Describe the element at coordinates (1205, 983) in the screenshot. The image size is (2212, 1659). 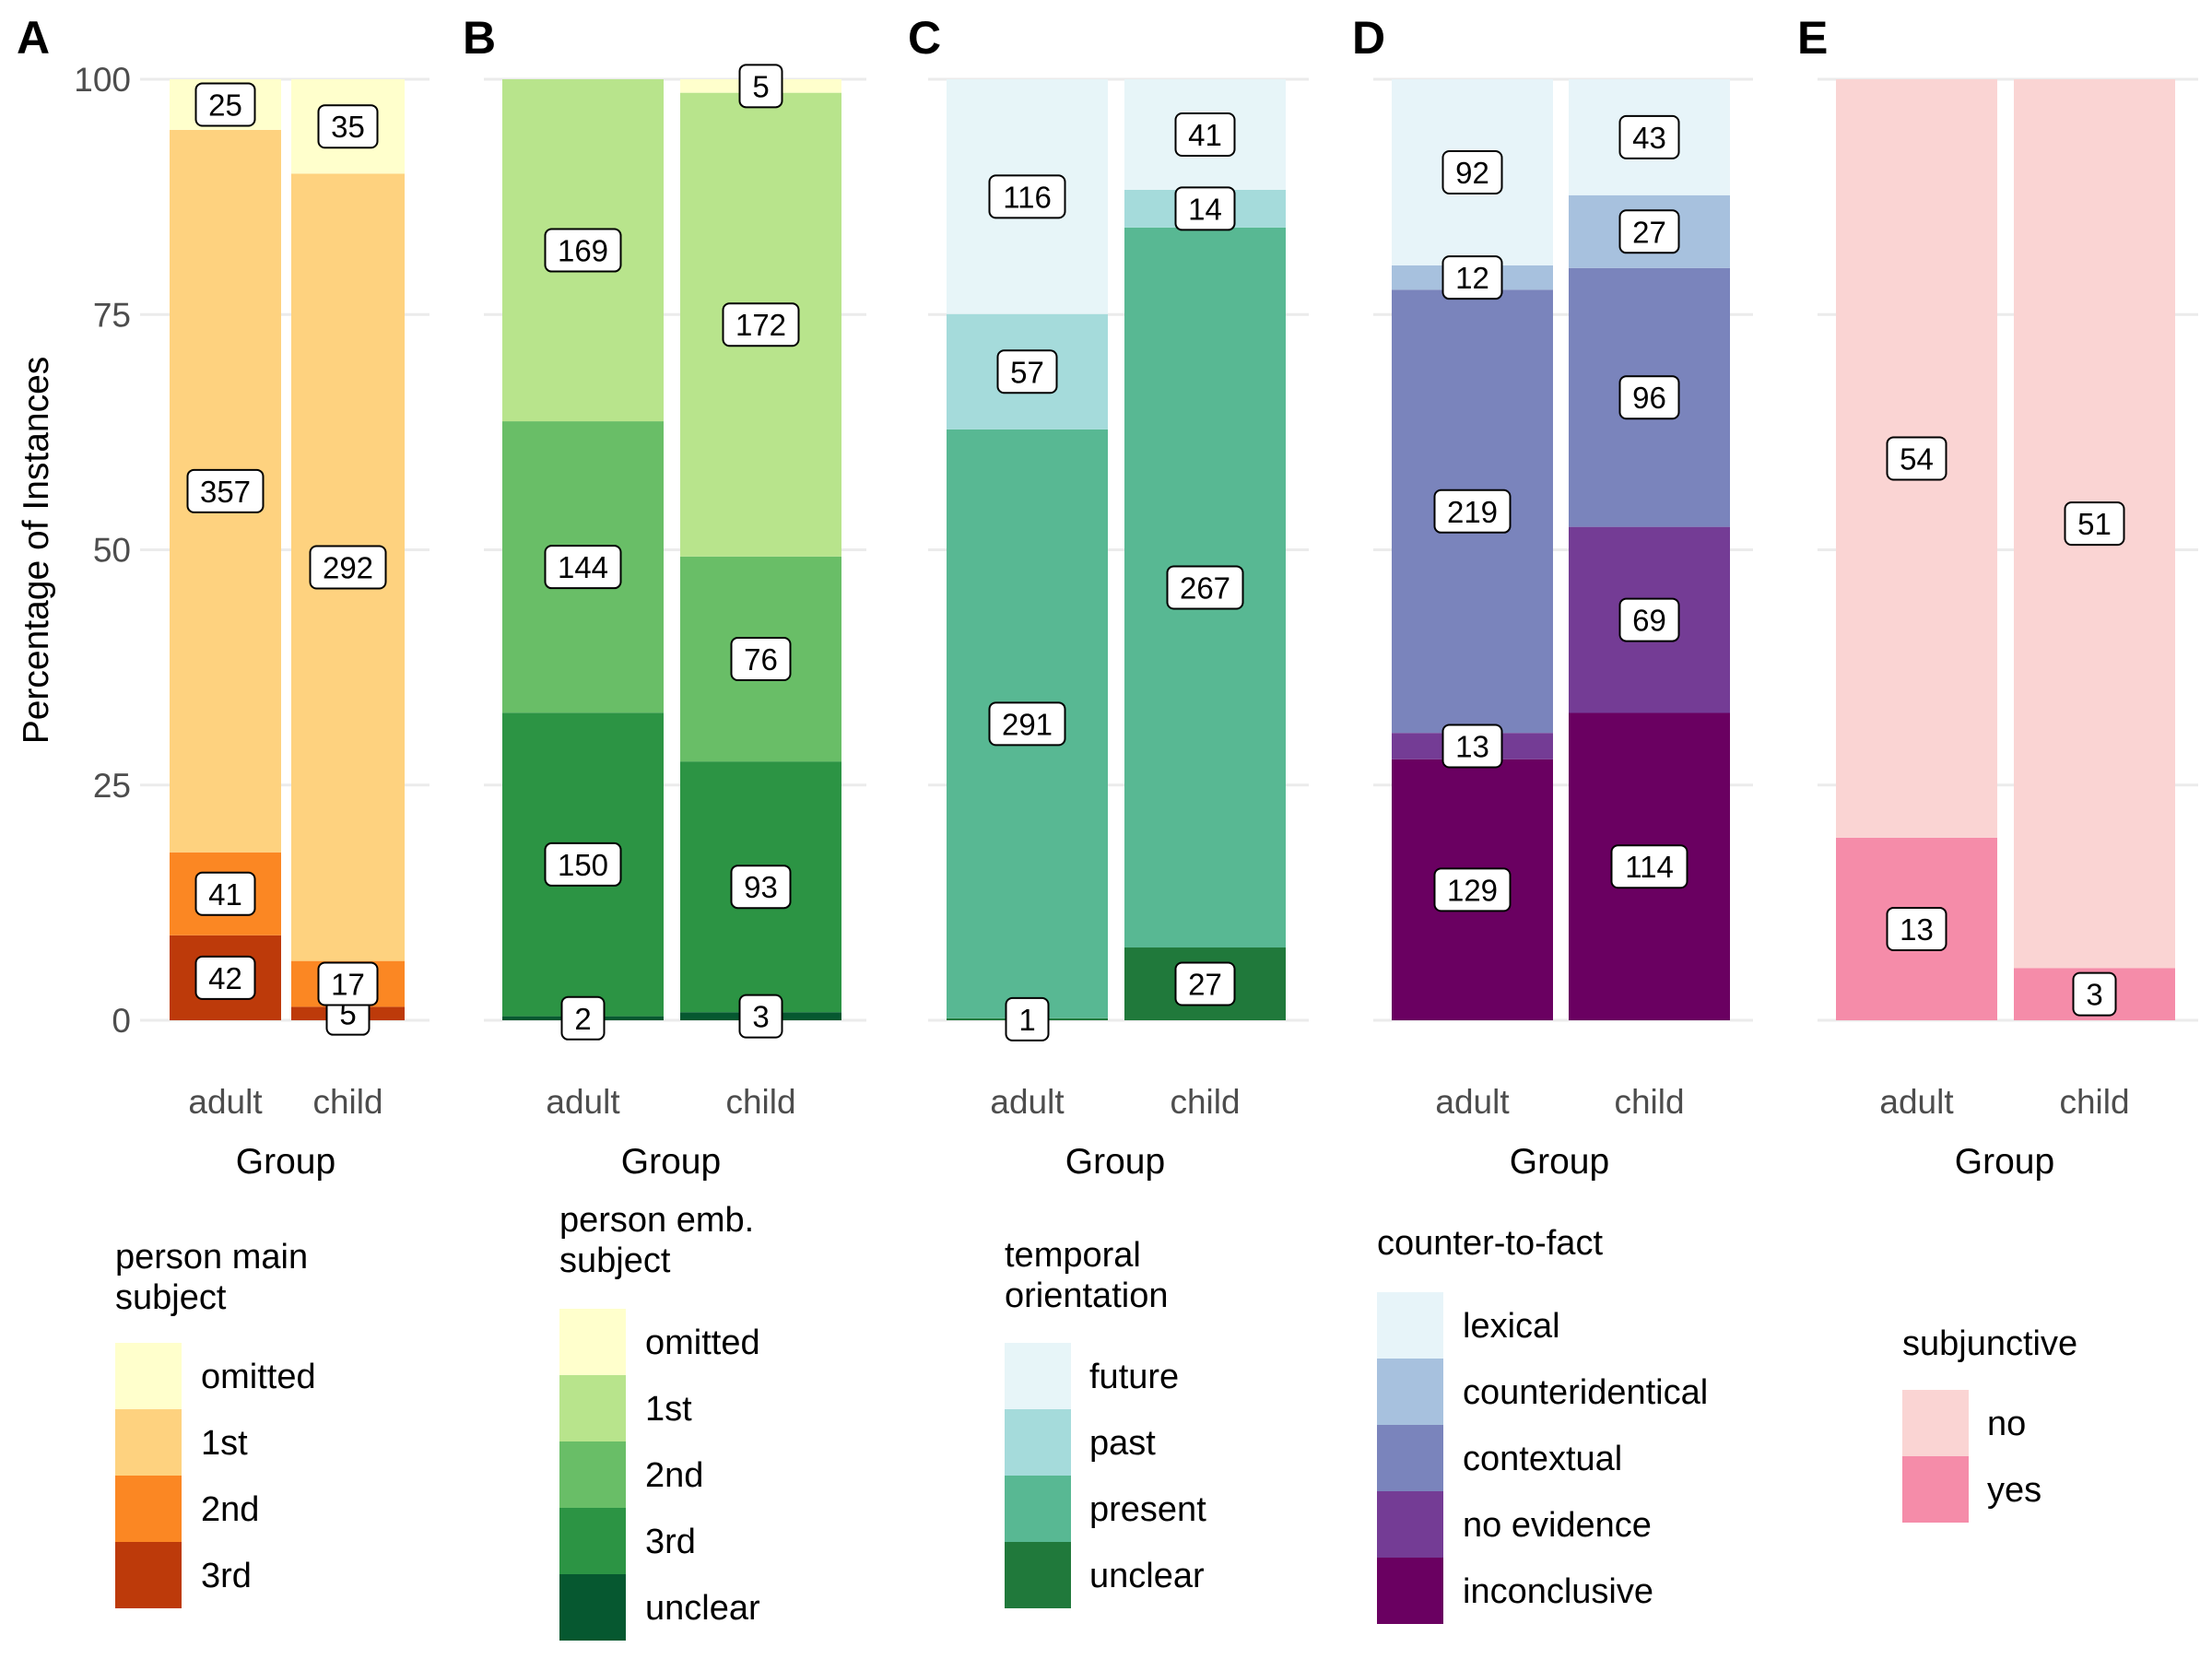
I see `data-label-child-unclear: 27` at that location.